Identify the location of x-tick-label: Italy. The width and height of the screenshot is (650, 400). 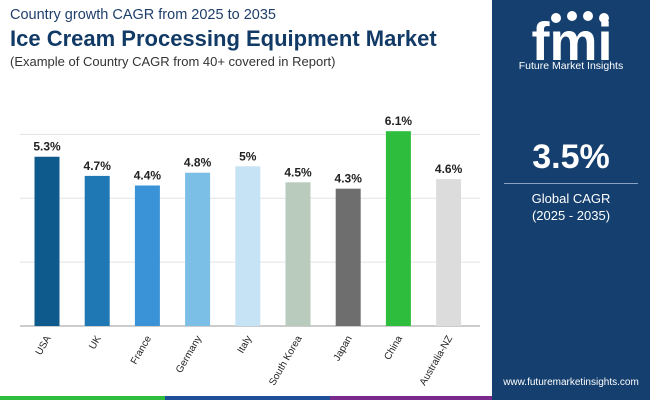
(245, 344).